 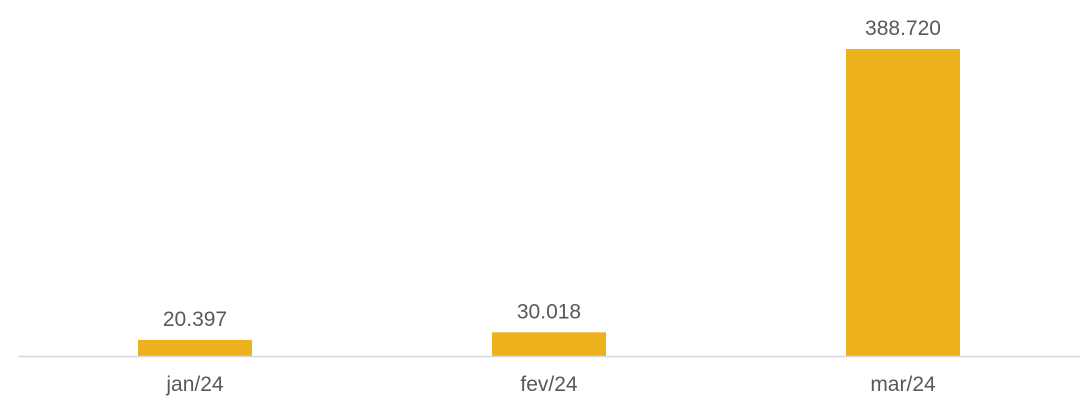 I want to click on data-label-jan-24: 20.397, so click(x=195, y=319).